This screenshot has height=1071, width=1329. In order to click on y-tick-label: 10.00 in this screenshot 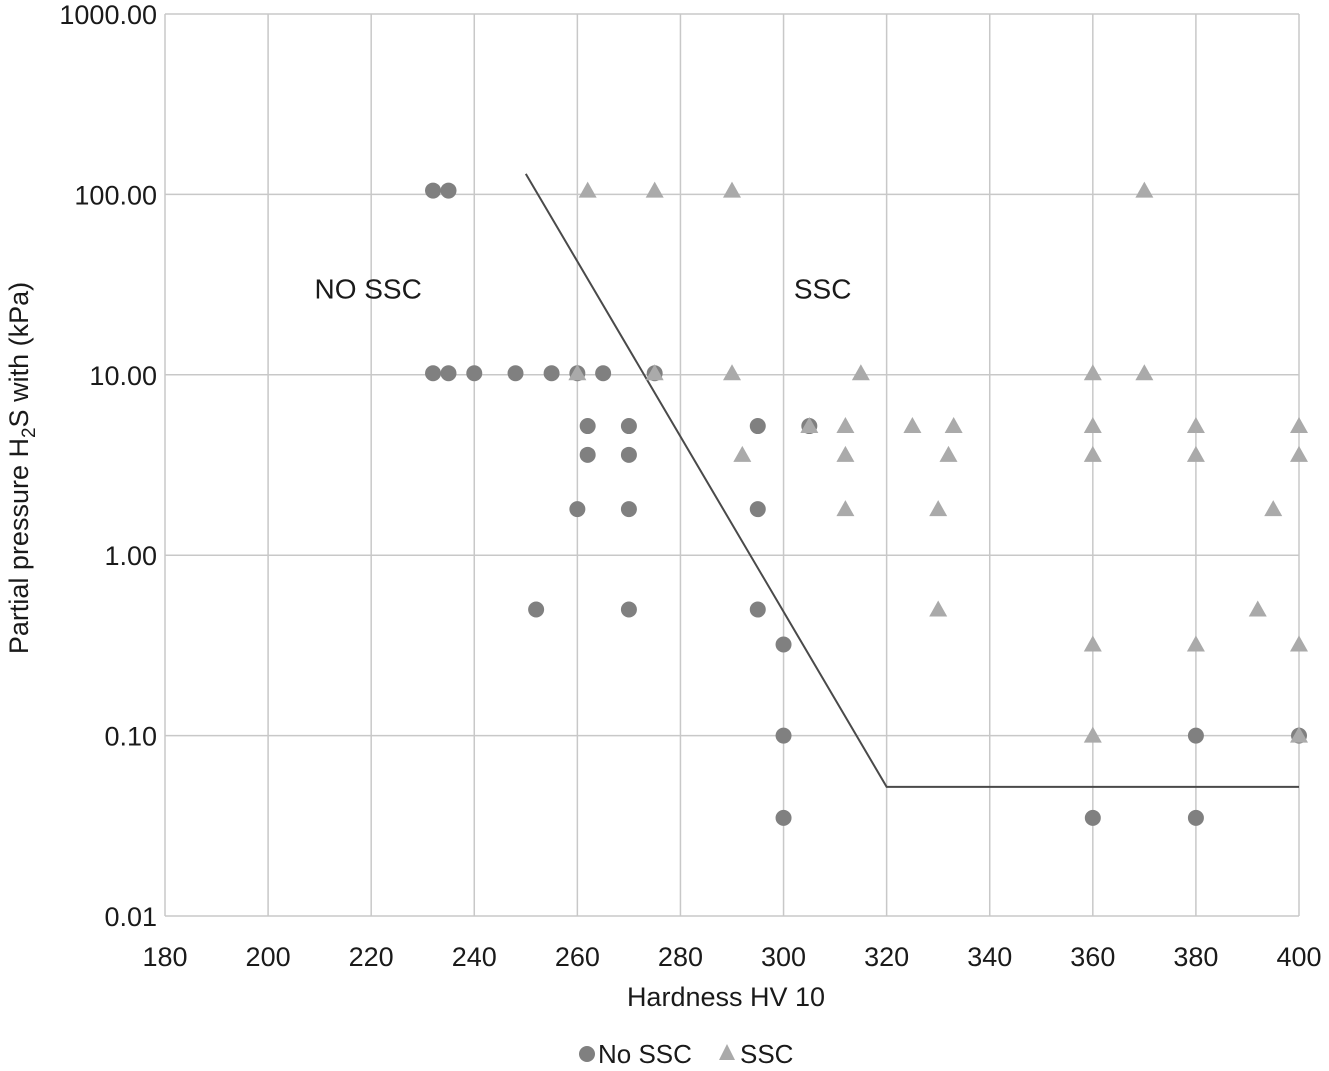, I will do `click(123, 376)`.